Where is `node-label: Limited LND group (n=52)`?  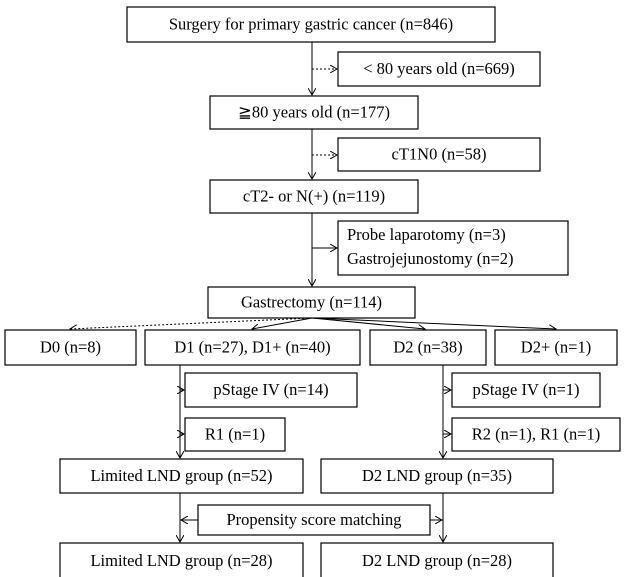 node-label: Limited LND group (n=52) is located at coordinates (181, 475).